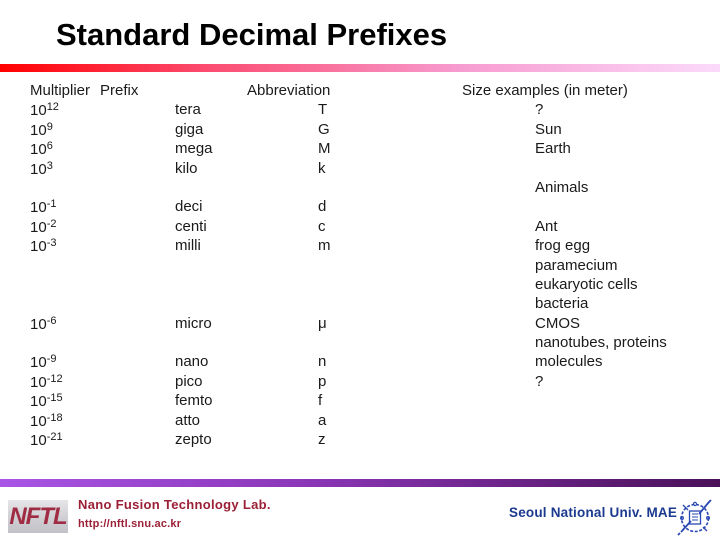 This screenshot has width=720, height=540. Describe the element at coordinates (322, 362) in the screenshot. I see `abbreviation-value: n` at that location.